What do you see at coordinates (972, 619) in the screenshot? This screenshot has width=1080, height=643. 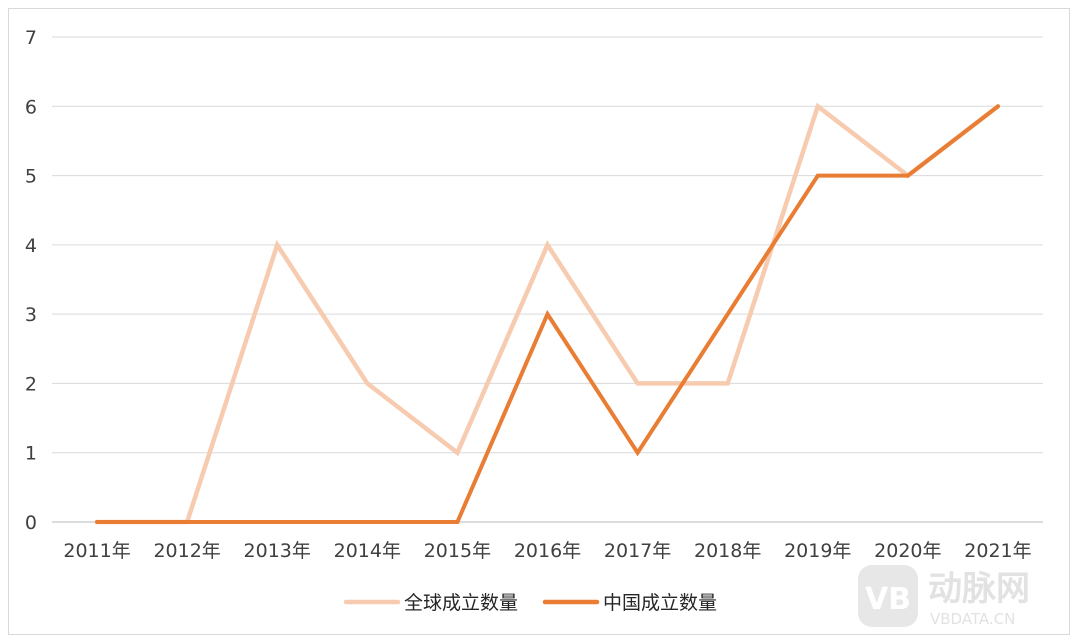 I see `watermark-url: VBDATA.CN` at bounding box center [972, 619].